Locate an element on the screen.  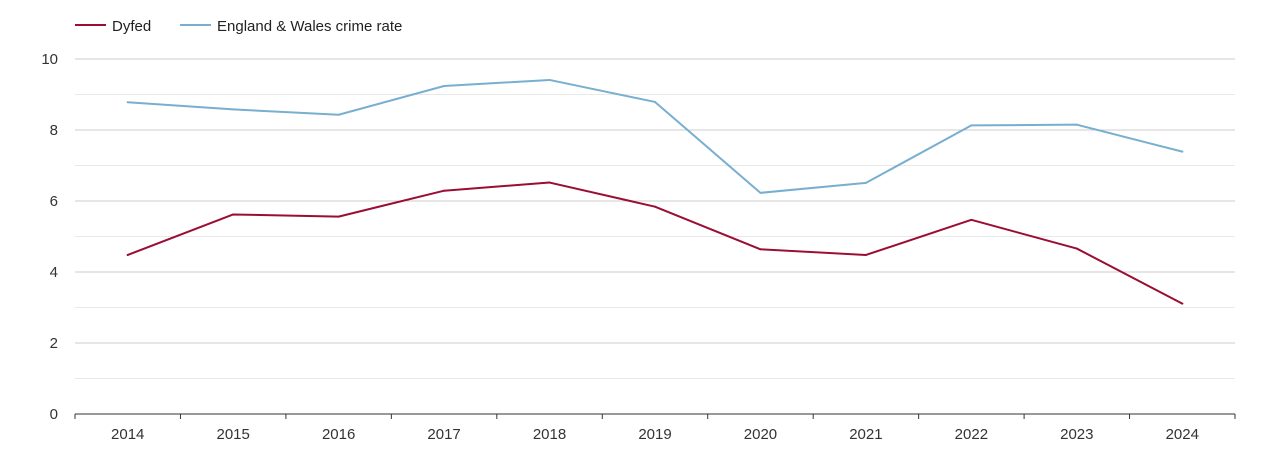
legend-item-0: Dyfed is located at coordinates (113, 26).